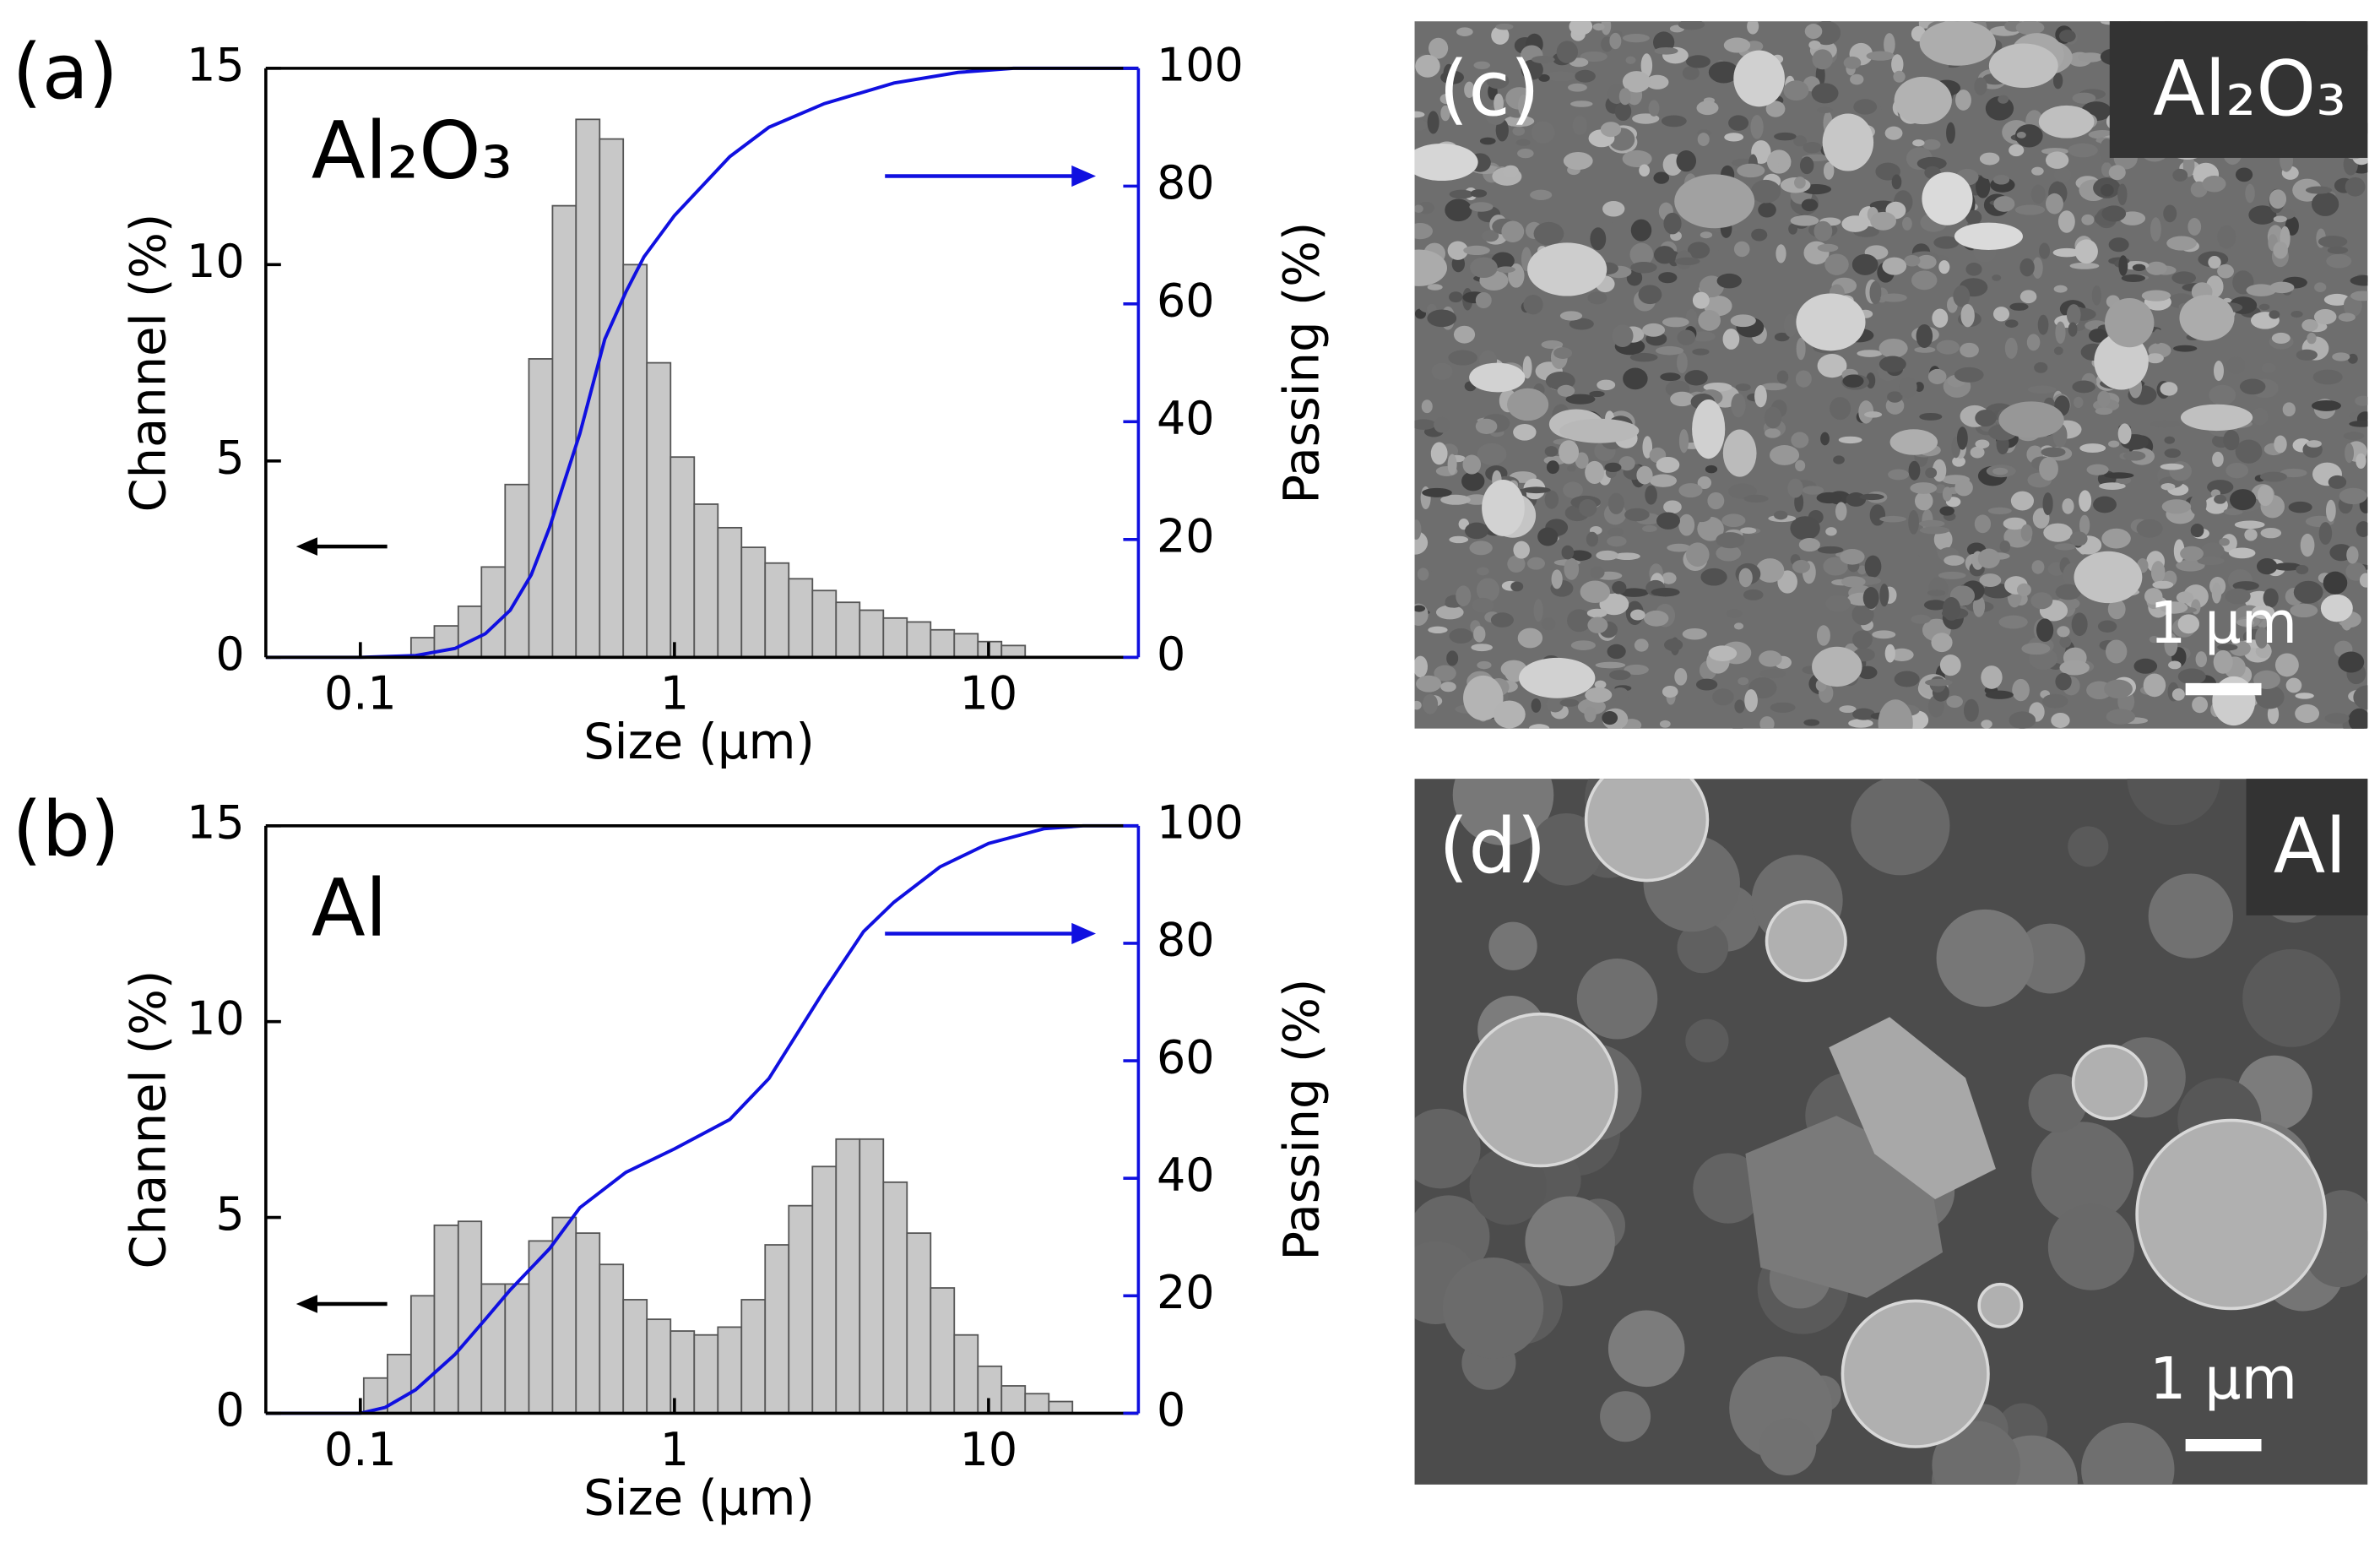 This screenshot has height=1559, width=2380. I want to click on passing-line, so click(702, 363).